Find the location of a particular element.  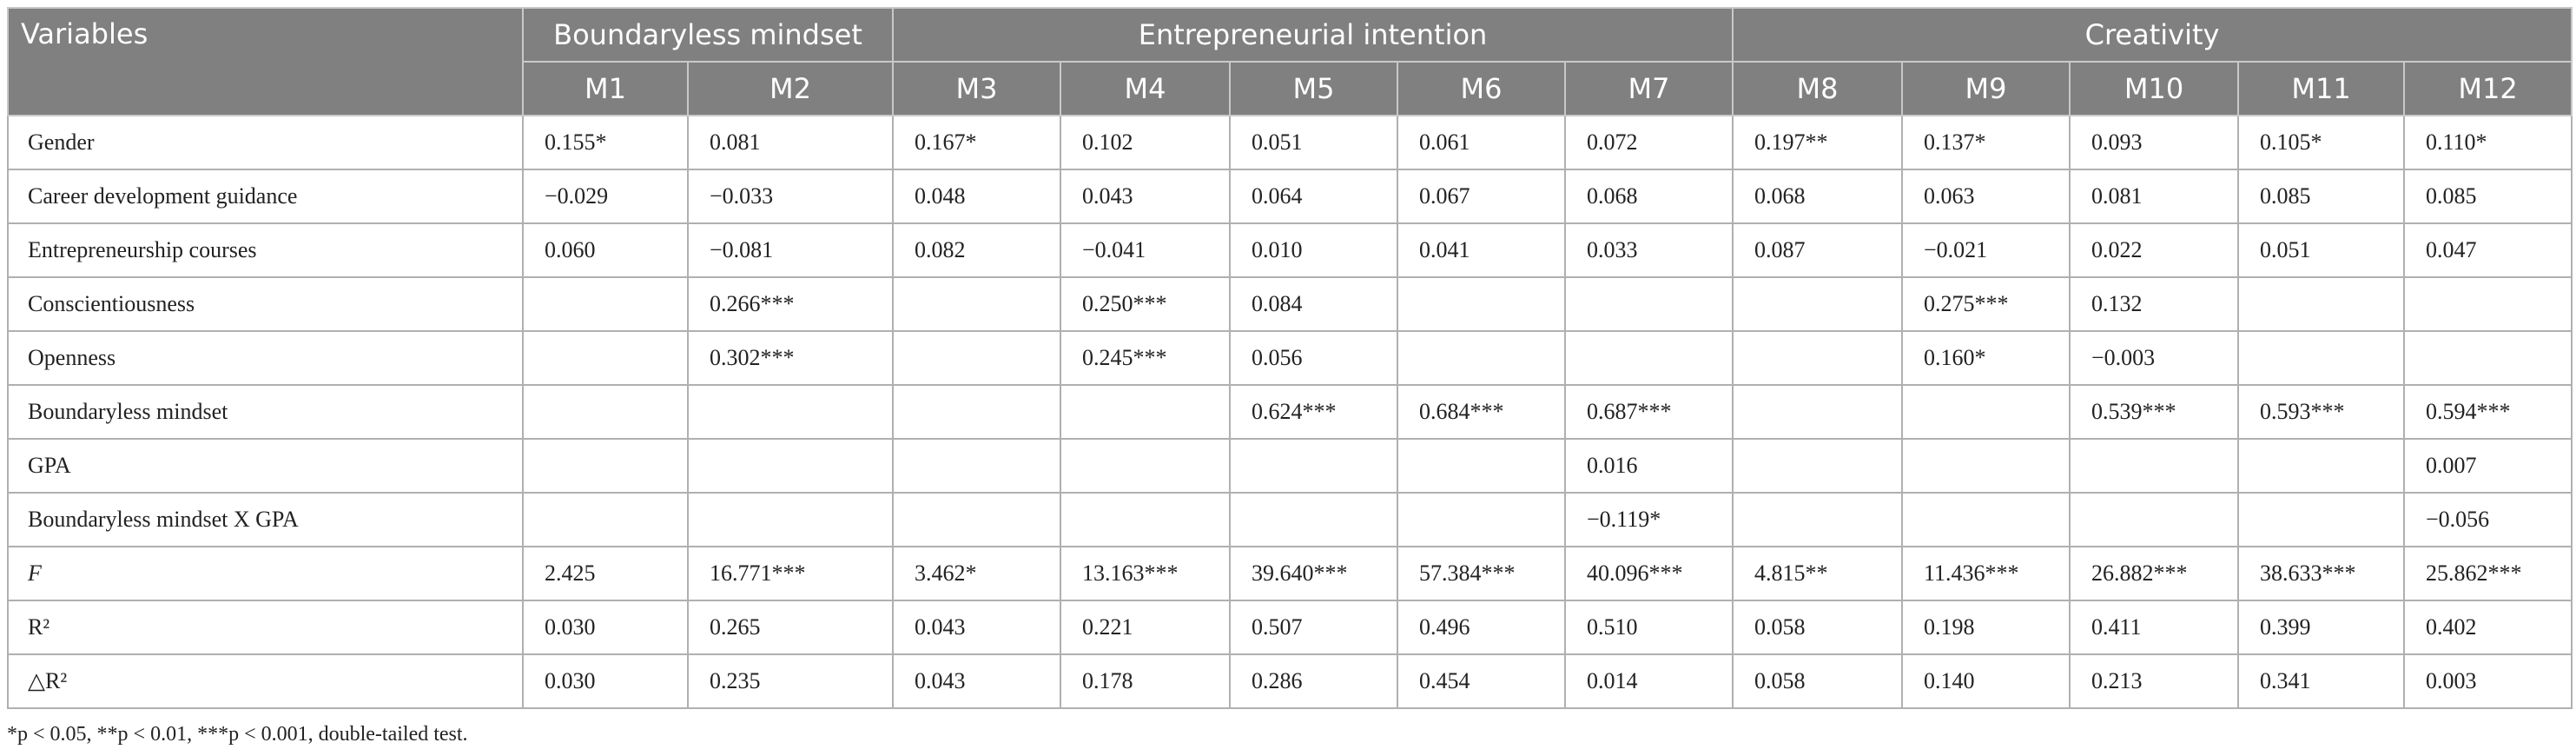

cell: 0.221 is located at coordinates (1146, 627).